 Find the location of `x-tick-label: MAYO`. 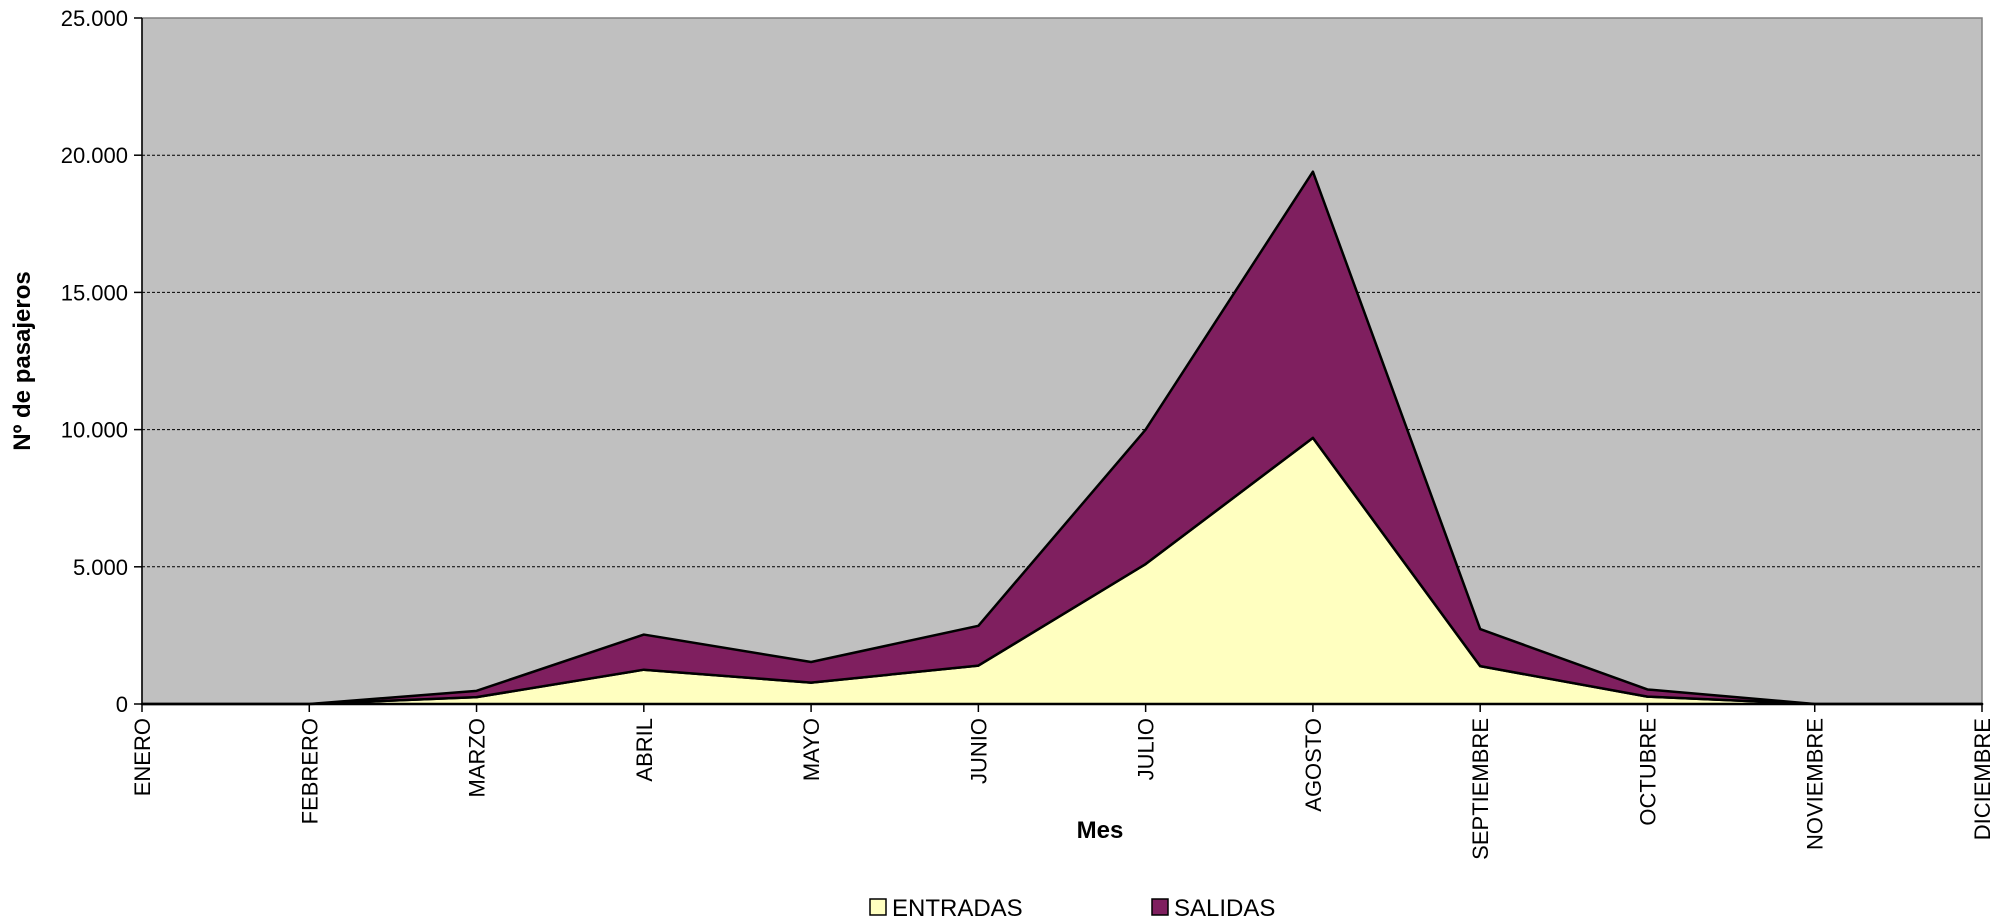

x-tick-label: MAYO is located at coordinates (811, 749).